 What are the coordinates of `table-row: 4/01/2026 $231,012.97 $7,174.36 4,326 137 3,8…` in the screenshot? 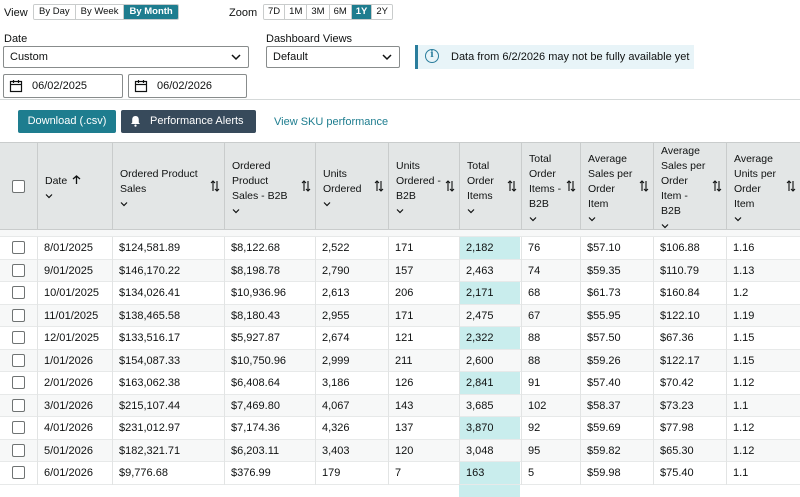 It's located at (400, 428).